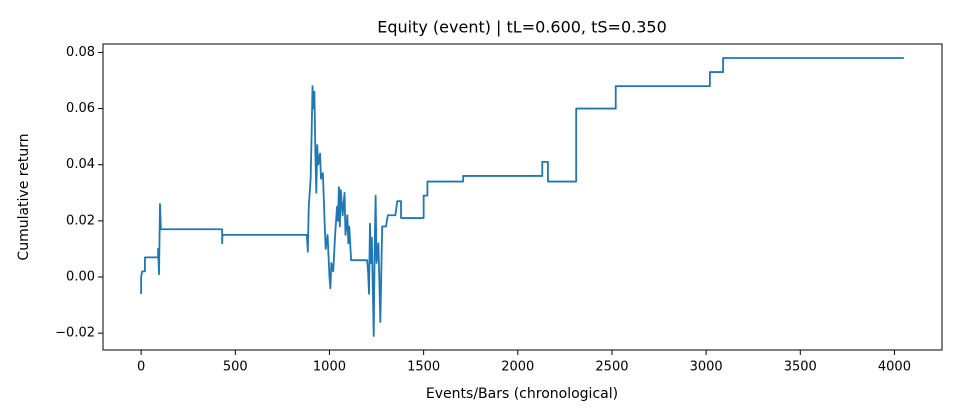 The height and width of the screenshot is (420, 960). Describe the element at coordinates (141, 367) in the screenshot. I see `x-tick-label: 0` at that location.